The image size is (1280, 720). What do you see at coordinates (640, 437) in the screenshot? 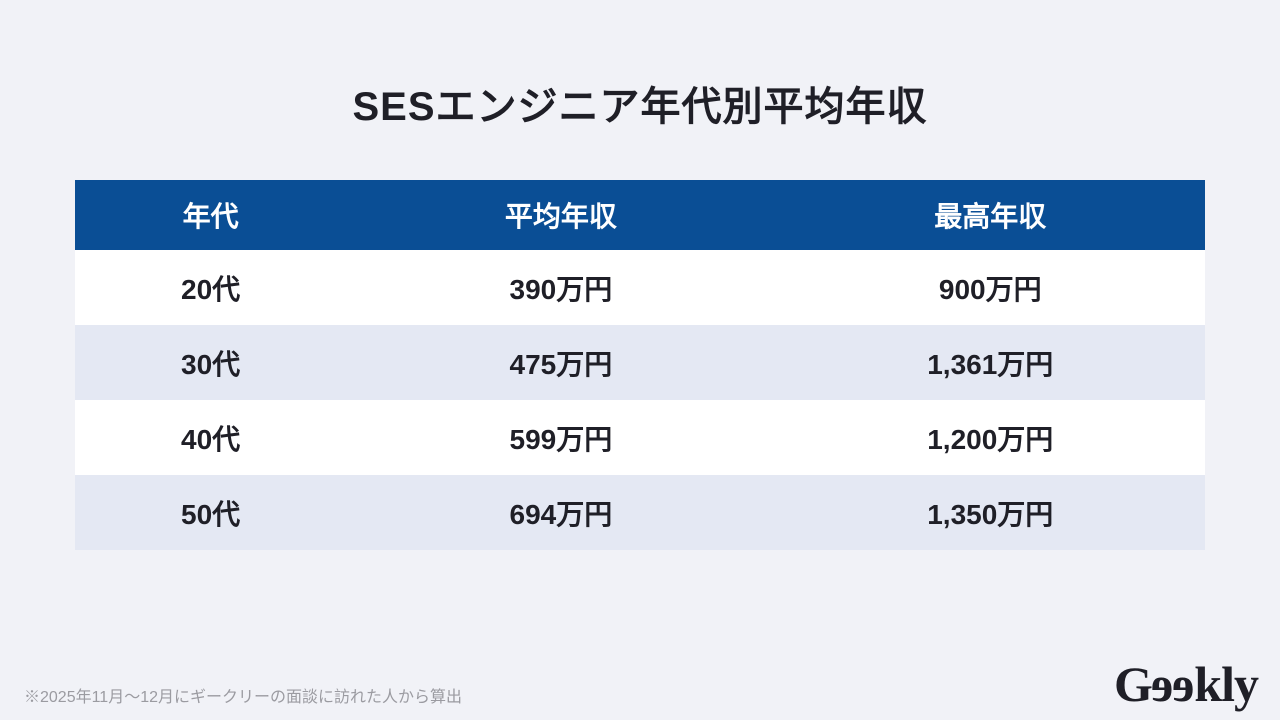
I see `table-row-40s: 40代 599万円 1,200万円` at bounding box center [640, 437].